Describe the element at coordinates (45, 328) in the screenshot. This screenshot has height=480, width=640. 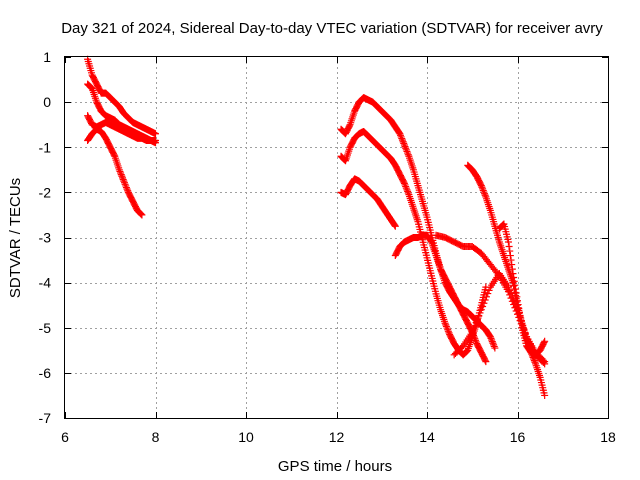
I see `y-tick-label: -5` at that location.